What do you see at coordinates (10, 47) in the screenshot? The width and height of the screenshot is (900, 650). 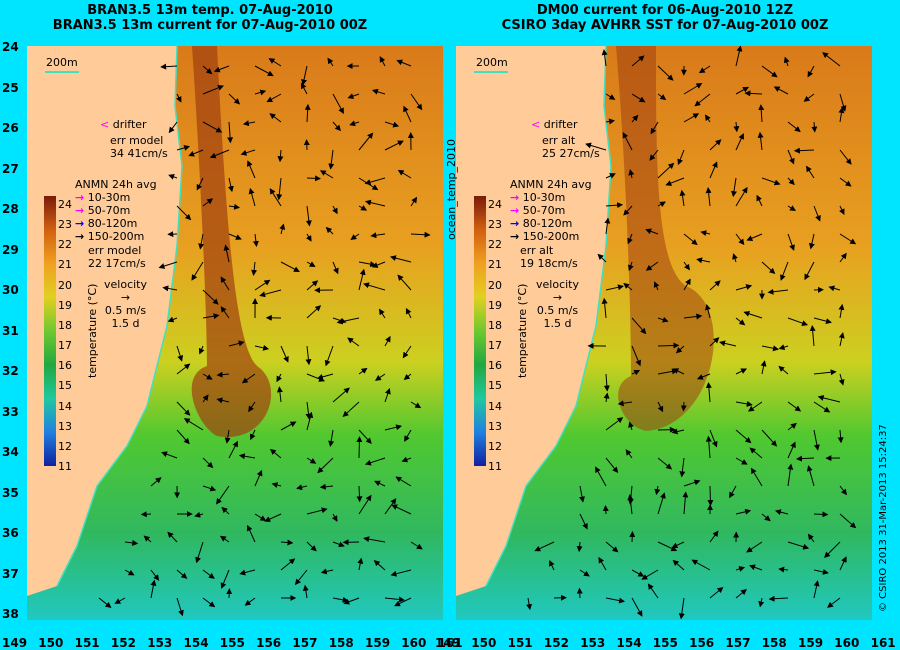 I see `latitude-tick: 24` at bounding box center [10, 47].